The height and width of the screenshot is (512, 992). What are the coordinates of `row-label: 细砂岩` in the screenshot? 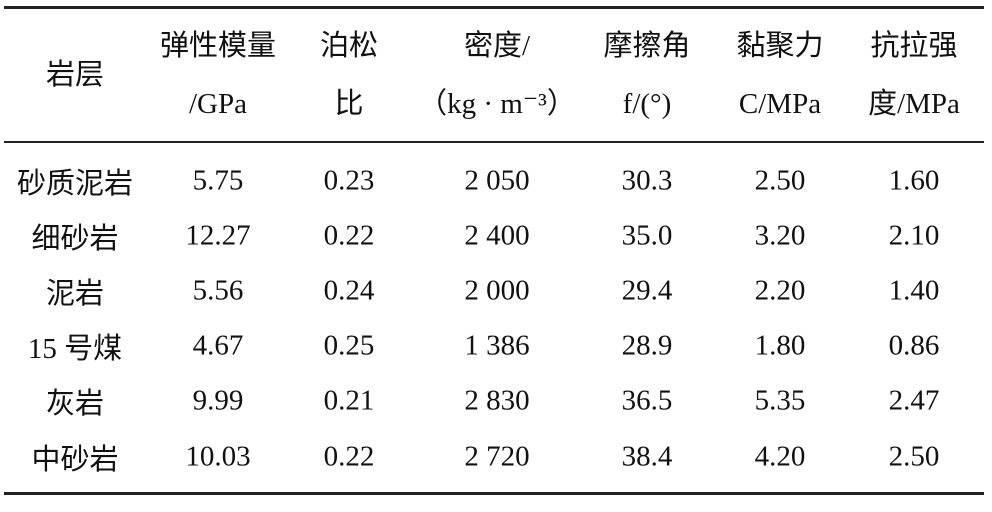 It's located at (75, 239).